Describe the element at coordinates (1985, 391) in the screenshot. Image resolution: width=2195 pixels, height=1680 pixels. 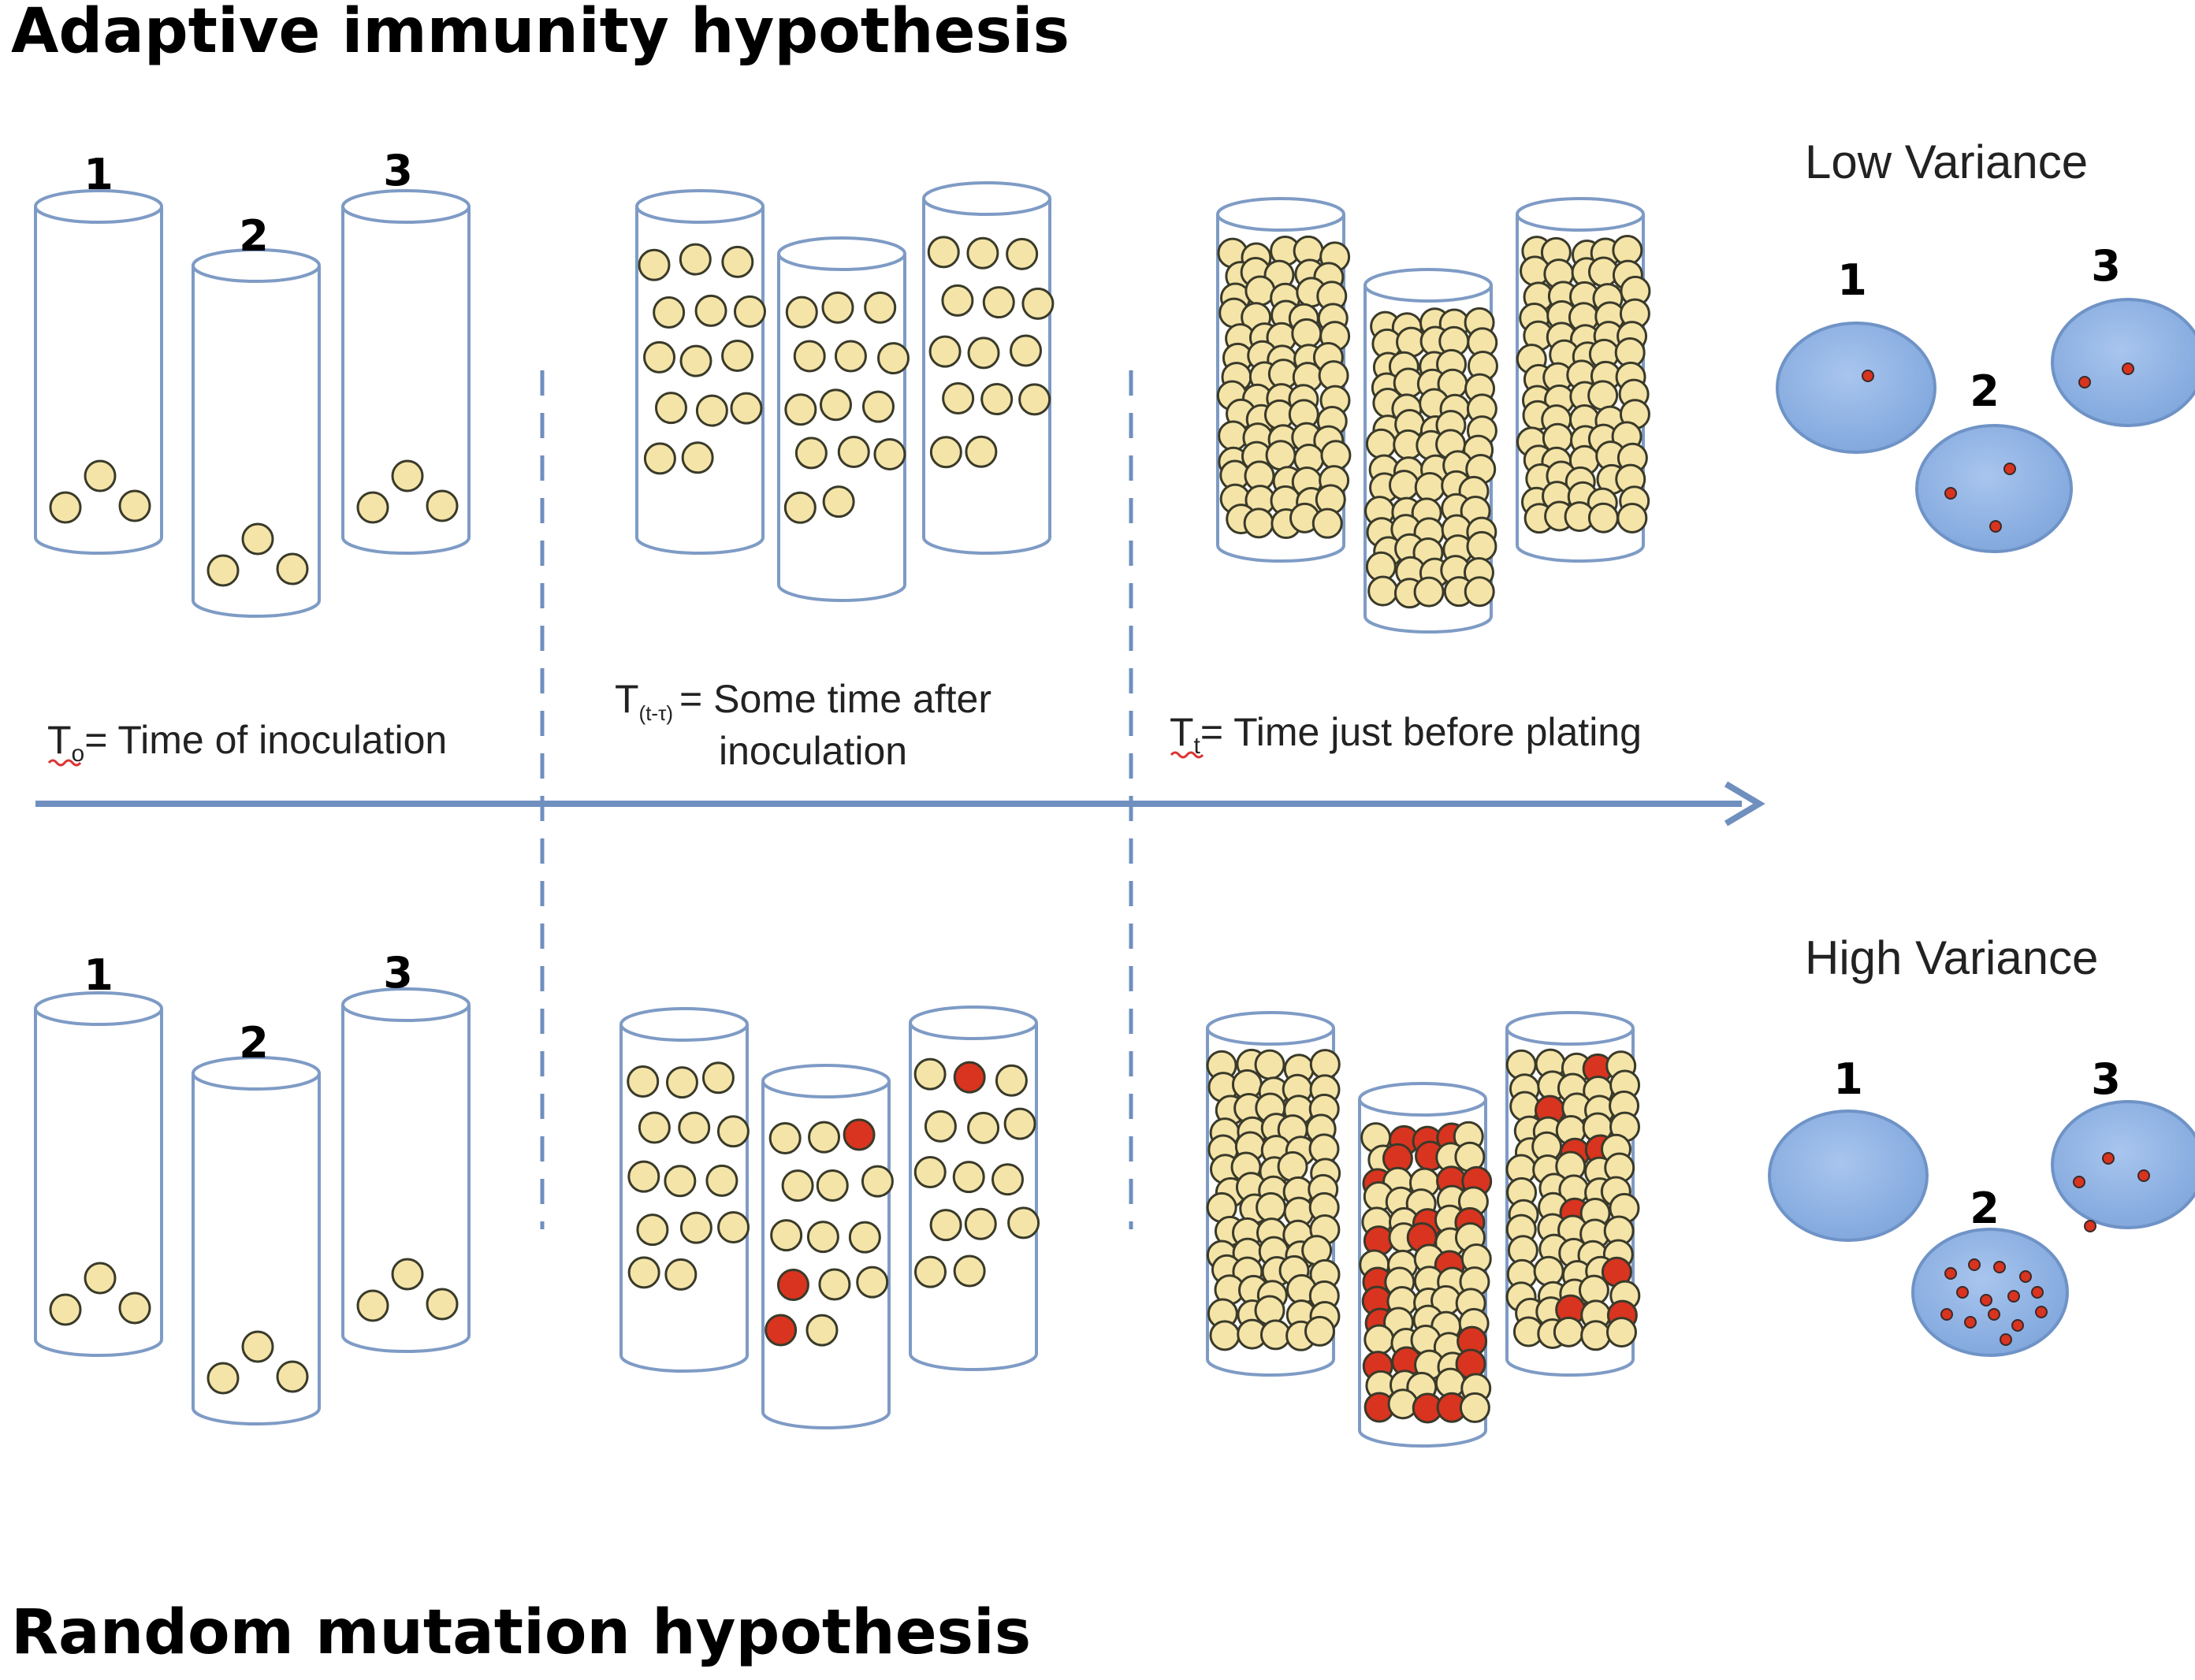
I see `plate-number-label: 2` at that location.